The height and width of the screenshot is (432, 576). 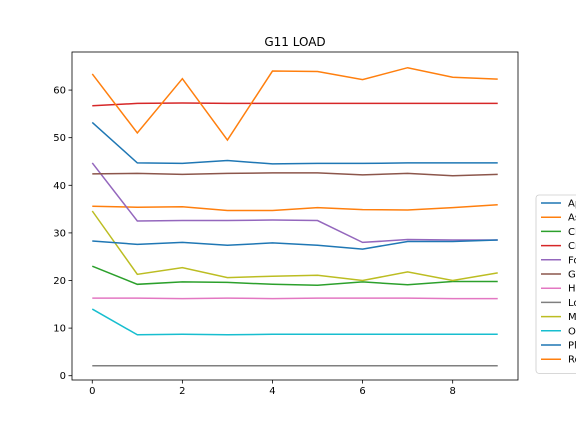 I want to click on y-tick-label-0: 0, so click(x=63, y=376).